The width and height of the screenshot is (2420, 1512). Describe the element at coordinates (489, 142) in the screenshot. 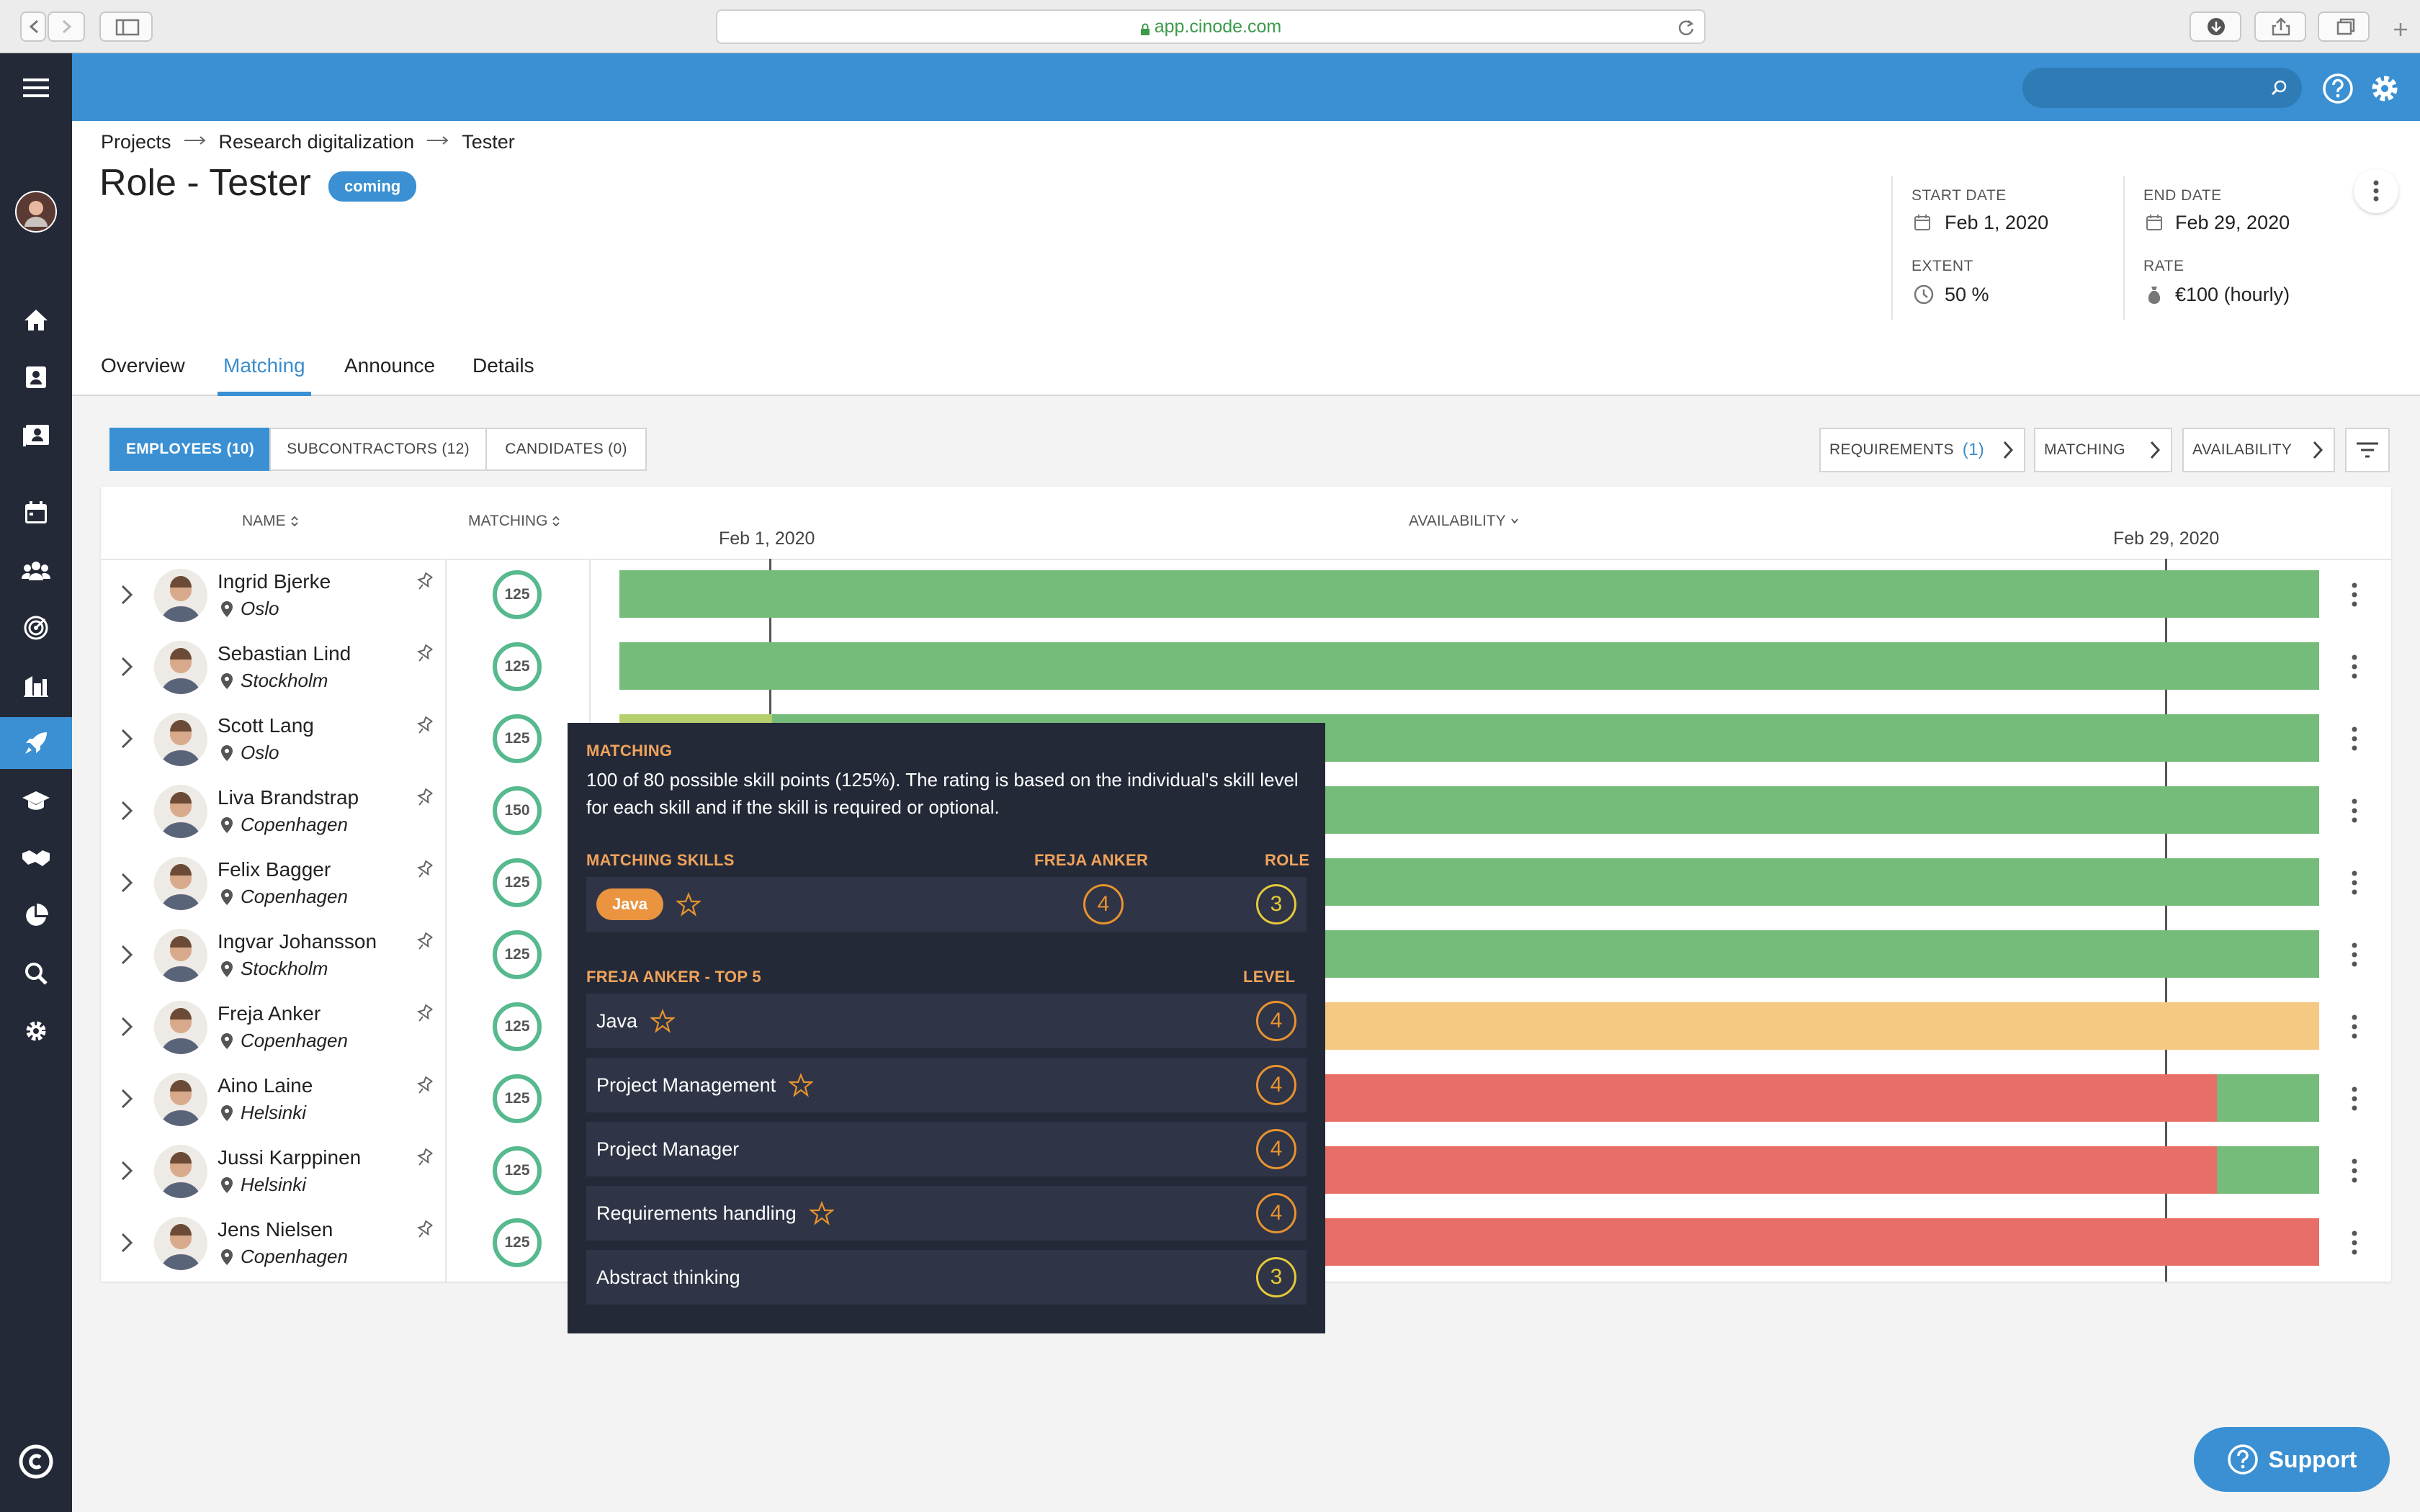

I see `breadcrumb-role: Tester` at that location.